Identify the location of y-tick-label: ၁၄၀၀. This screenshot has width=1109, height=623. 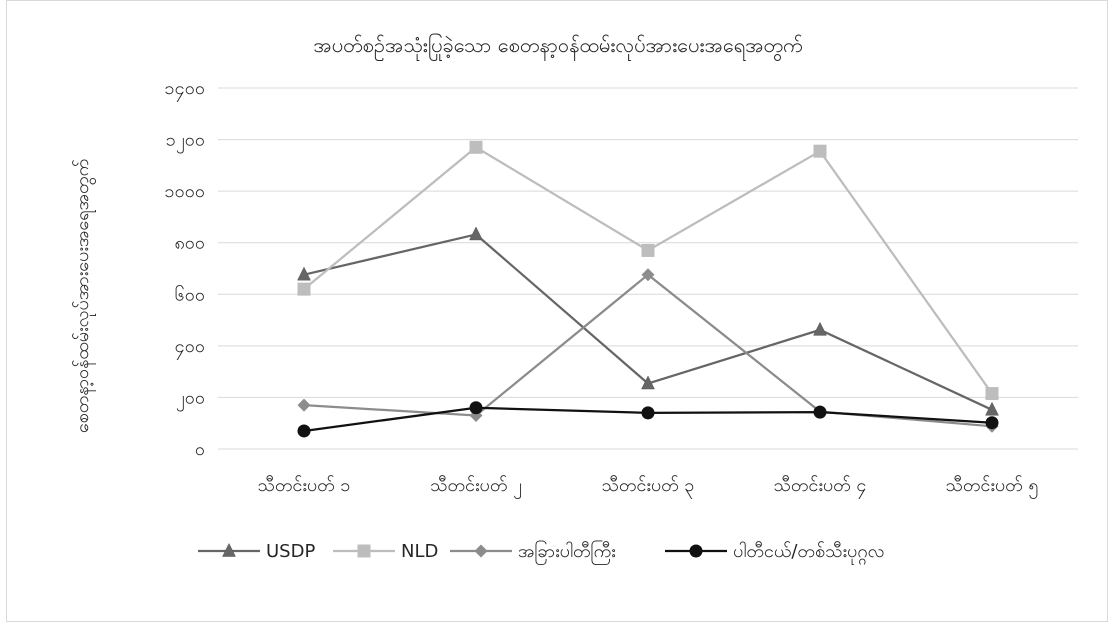
(185, 90).